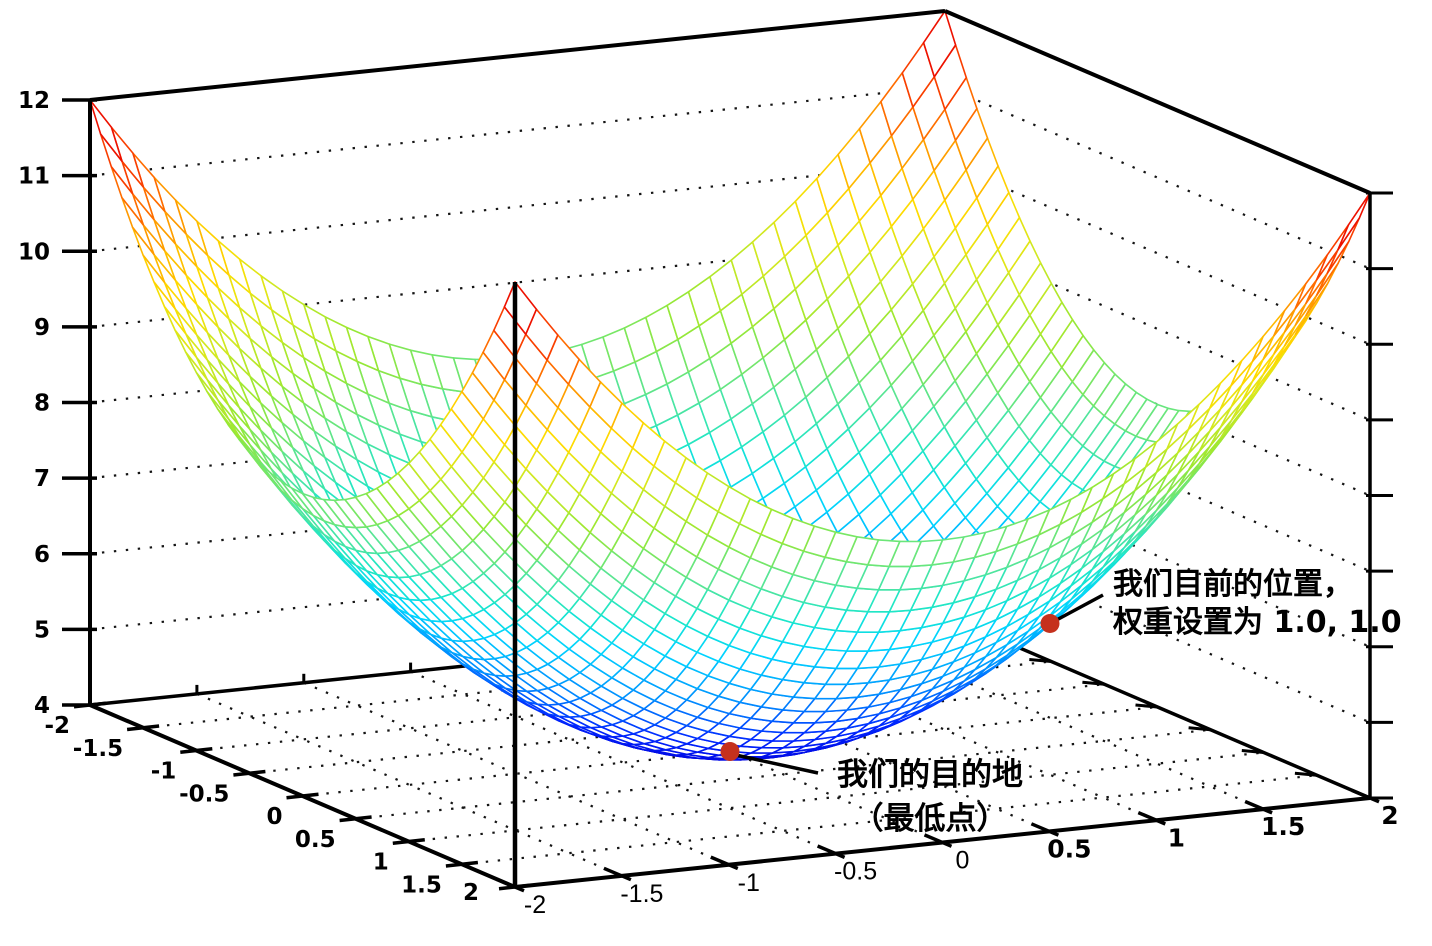 The height and width of the screenshot is (946, 1432). What do you see at coordinates (42, 555) in the screenshot?
I see `tick-label: 6` at bounding box center [42, 555].